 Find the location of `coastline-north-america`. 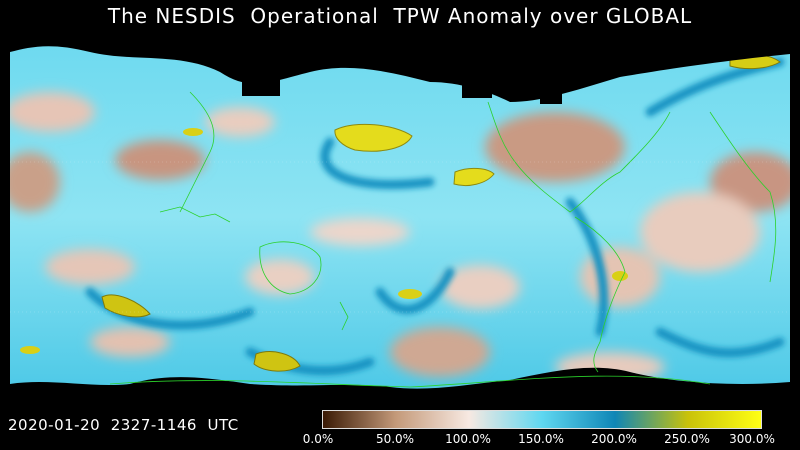

coastline-north-america is located at coordinates (579, 157).